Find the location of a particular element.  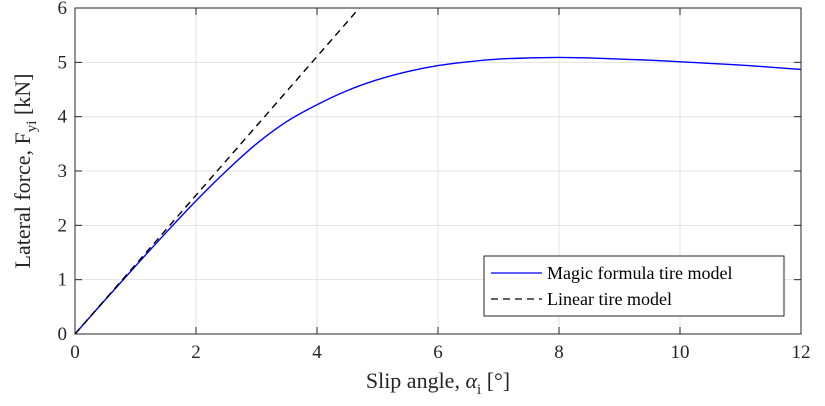

x-axis-label: Slip angle, αi [°] is located at coordinates (438, 383).